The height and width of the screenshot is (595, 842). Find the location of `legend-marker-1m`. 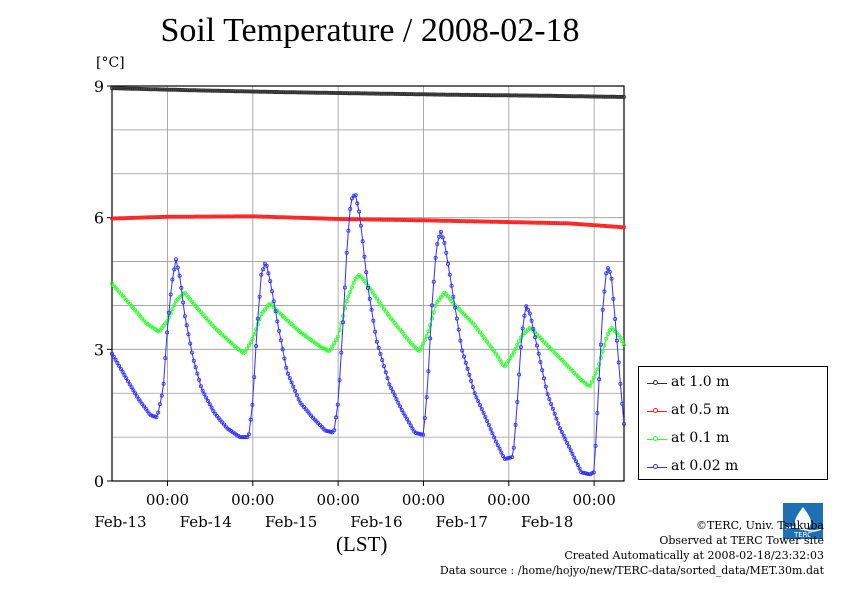

legend-marker-1m is located at coordinates (655, 382).